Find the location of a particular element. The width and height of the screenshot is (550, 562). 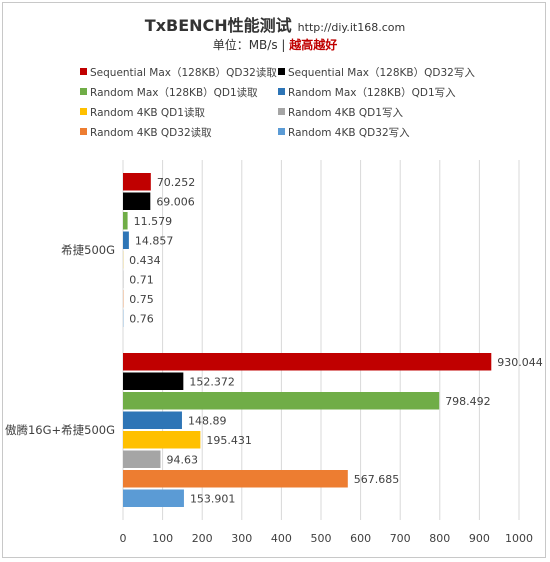

x-tick-label: 300 is located at coordinates (241, 538).